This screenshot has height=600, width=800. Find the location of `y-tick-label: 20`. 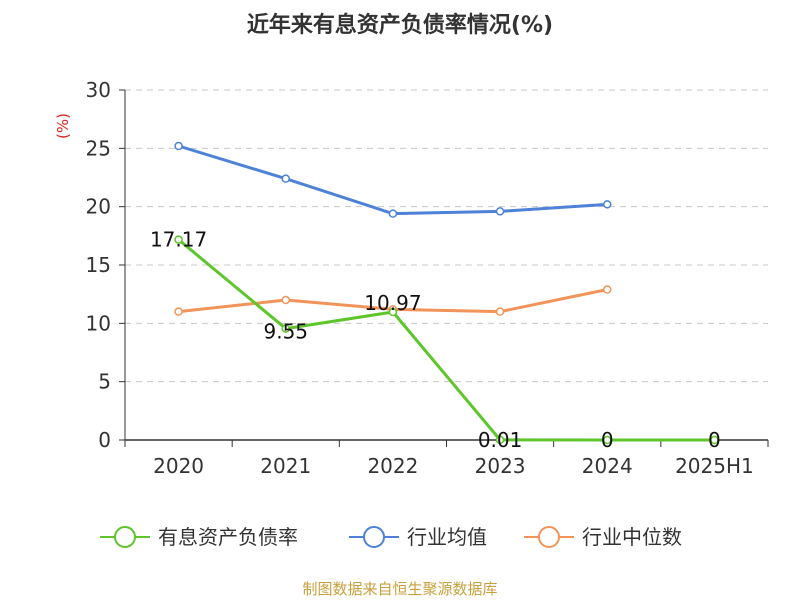

y-tick-label: 20 is located at coordinates (98, 207).